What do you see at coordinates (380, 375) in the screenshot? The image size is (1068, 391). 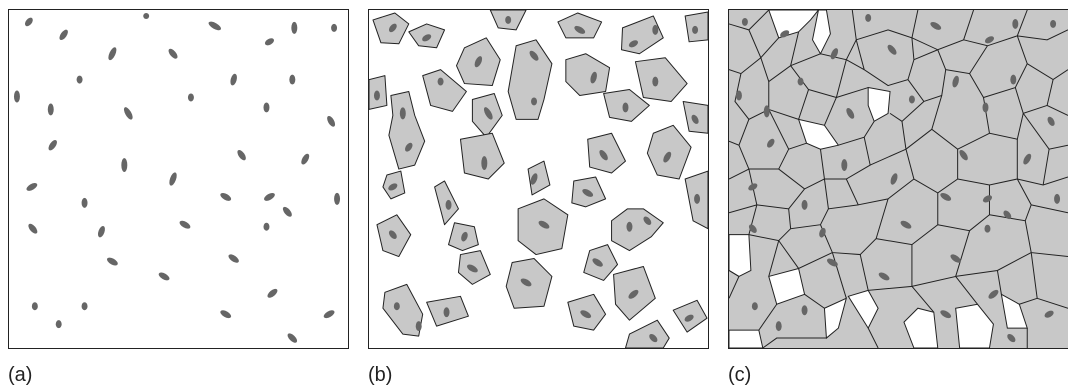 I see `panel-b-label: (b)` at bounding box center [380, 375].